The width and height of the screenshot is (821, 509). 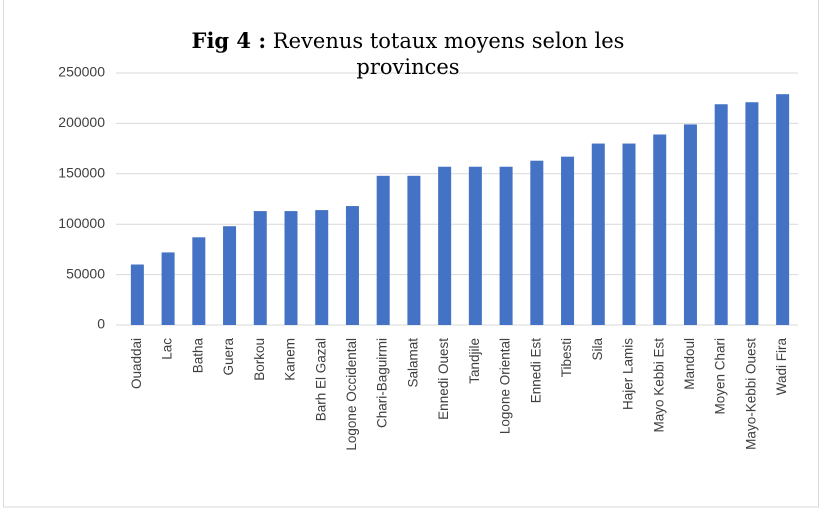 What do you see at coordinates (597, 349) in the screenshot?
I see `x-tick-label: Sila` at bounding box center [597, 349].